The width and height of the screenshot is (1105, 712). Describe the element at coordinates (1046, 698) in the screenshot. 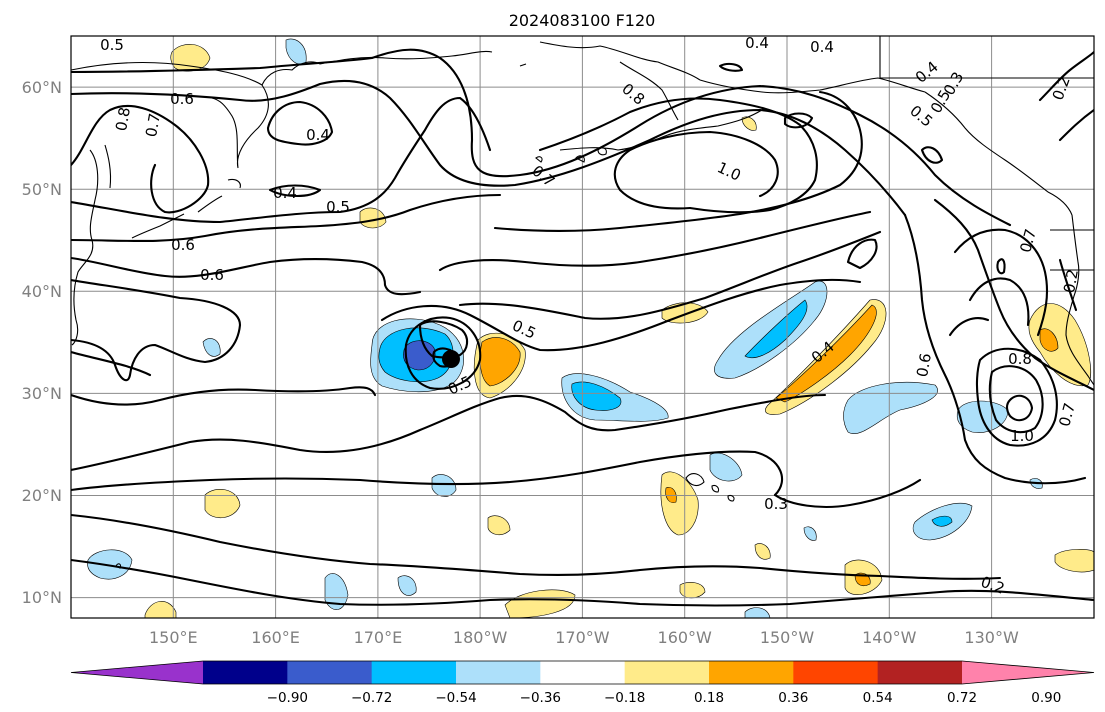

I see `colorbar-tick-label: 0.90` at that location.